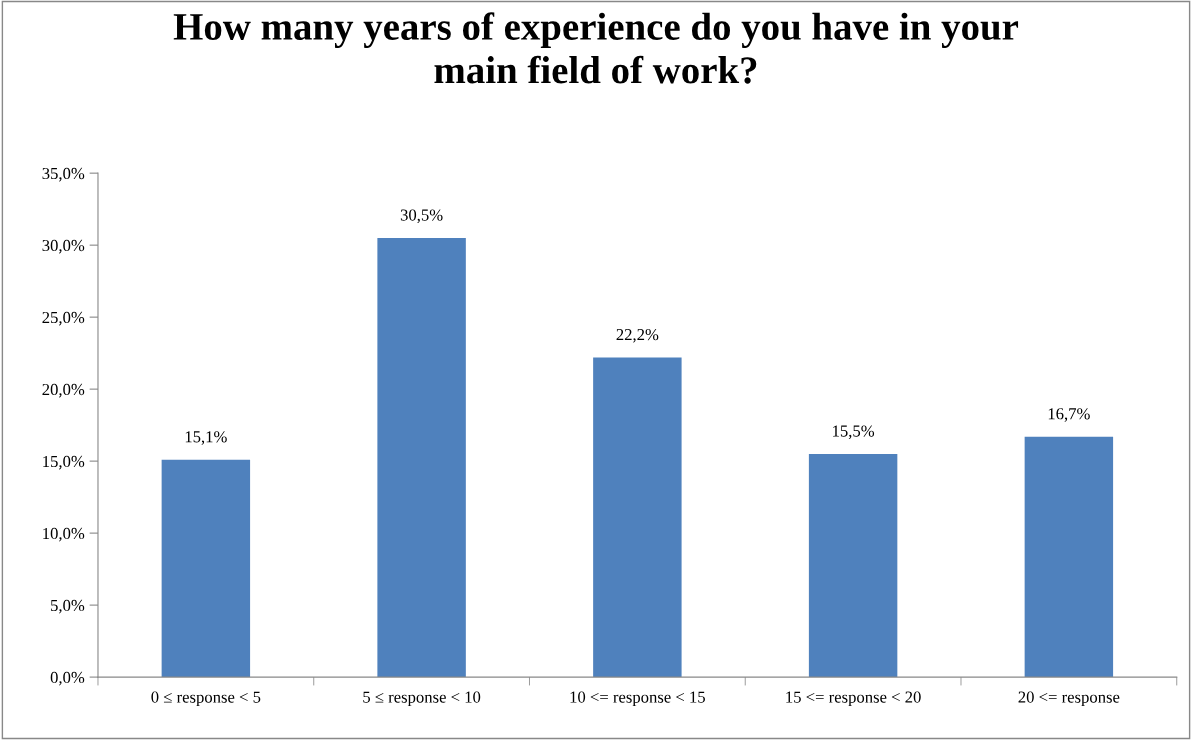 This screenshot has width=1192, height=740. Describe the element at coordinates (68, 606) in the screenshot. I see `y-tick-label: 5,0%` at that location.